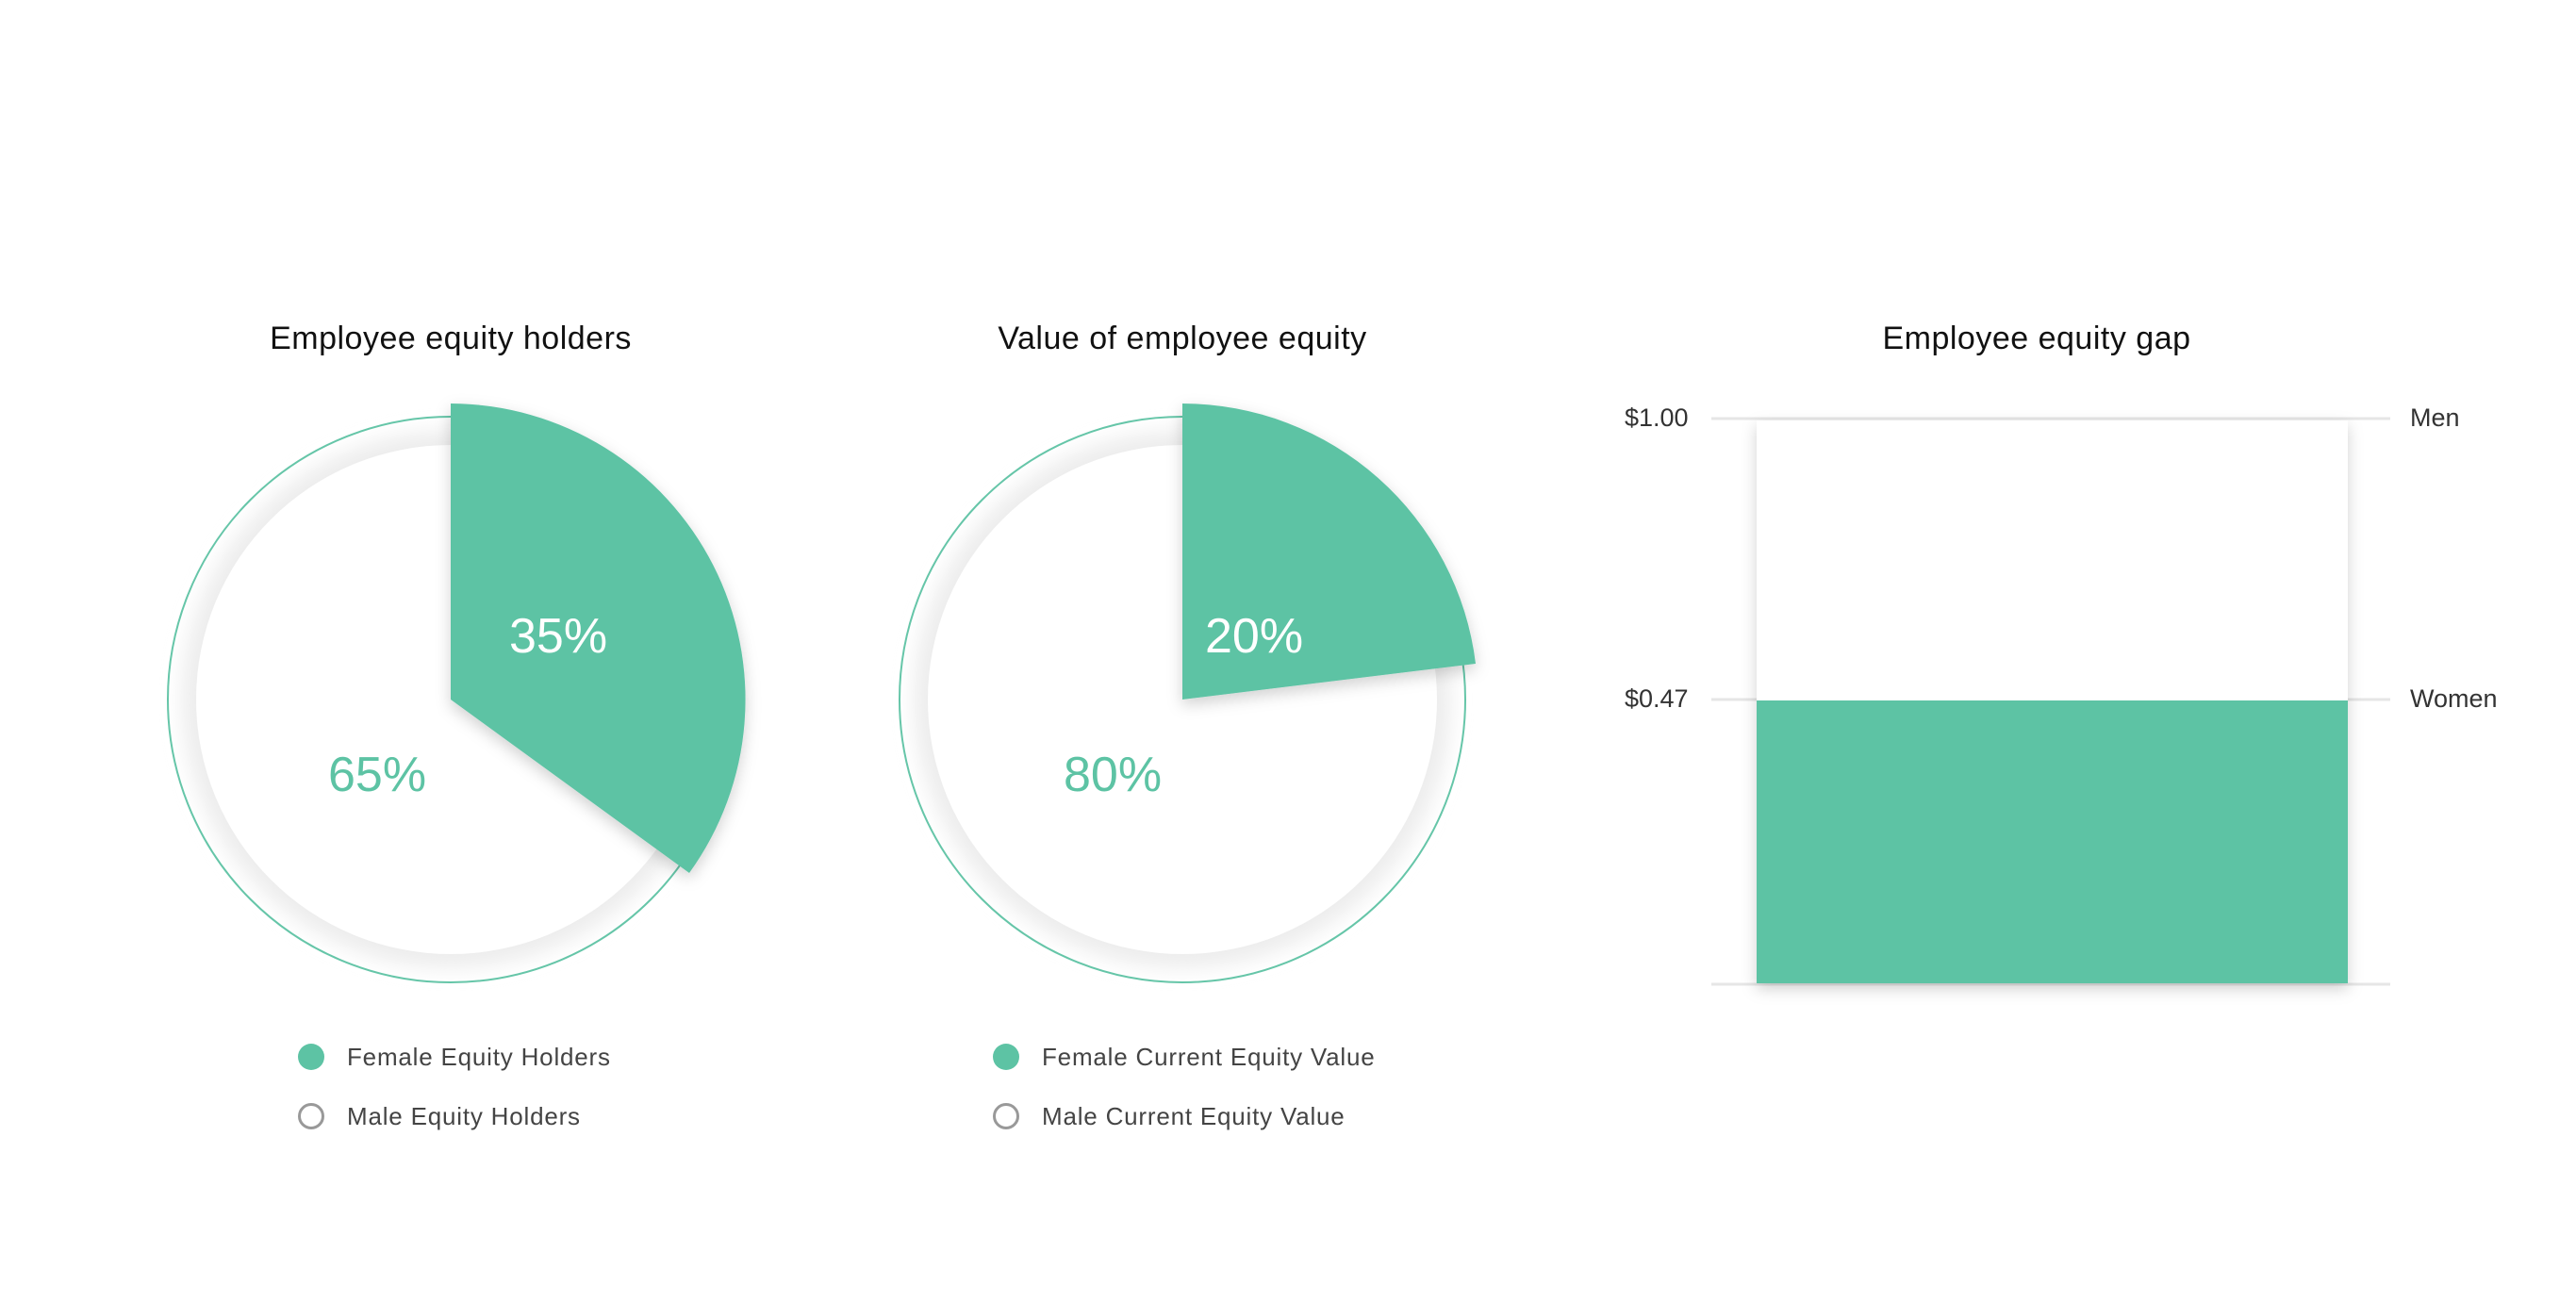 This screenshot has height=1301, width=2576. I want to click on y-tick-0-47: $0.47, so click(1657, 699).